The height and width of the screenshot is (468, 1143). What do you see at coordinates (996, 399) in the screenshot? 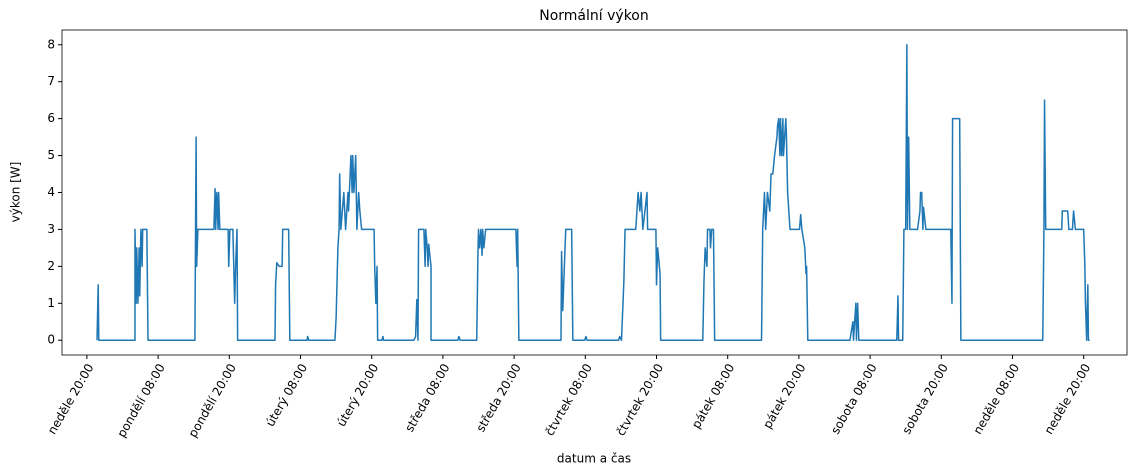
I see `x-tick-label: neděle 08:00` at bounding box center [996, 399].